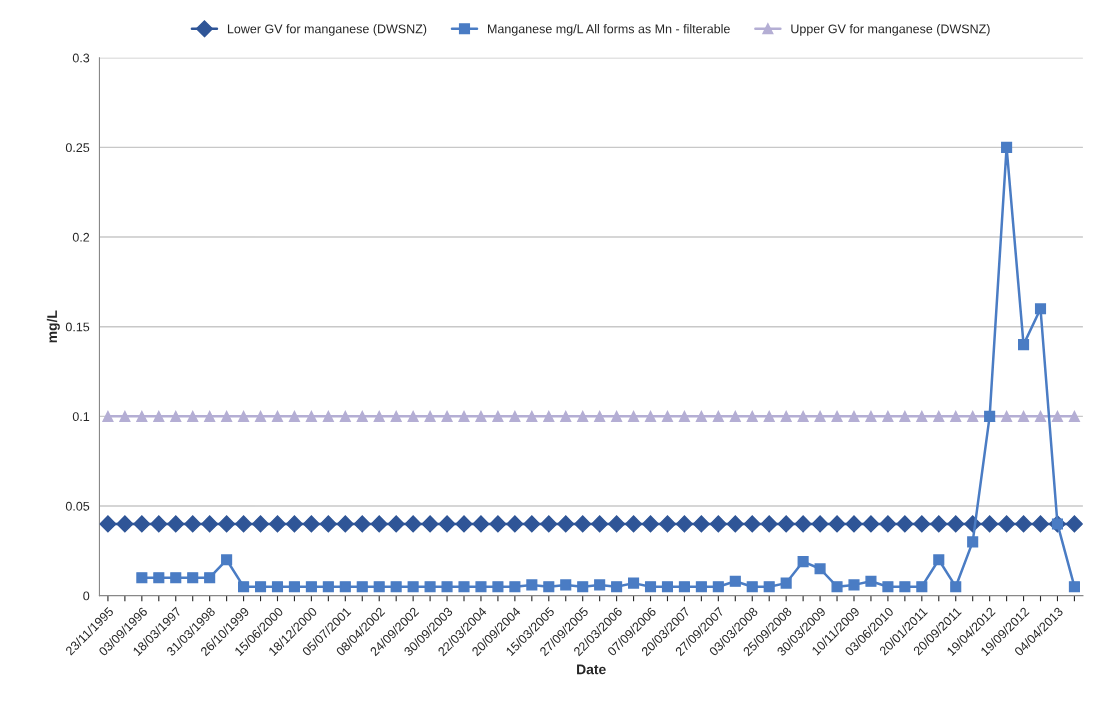  What do you see at coordinates (77, 148) in the screenshot?
I see `y-tick-label: 0.25` at bounding box center [77, 148].